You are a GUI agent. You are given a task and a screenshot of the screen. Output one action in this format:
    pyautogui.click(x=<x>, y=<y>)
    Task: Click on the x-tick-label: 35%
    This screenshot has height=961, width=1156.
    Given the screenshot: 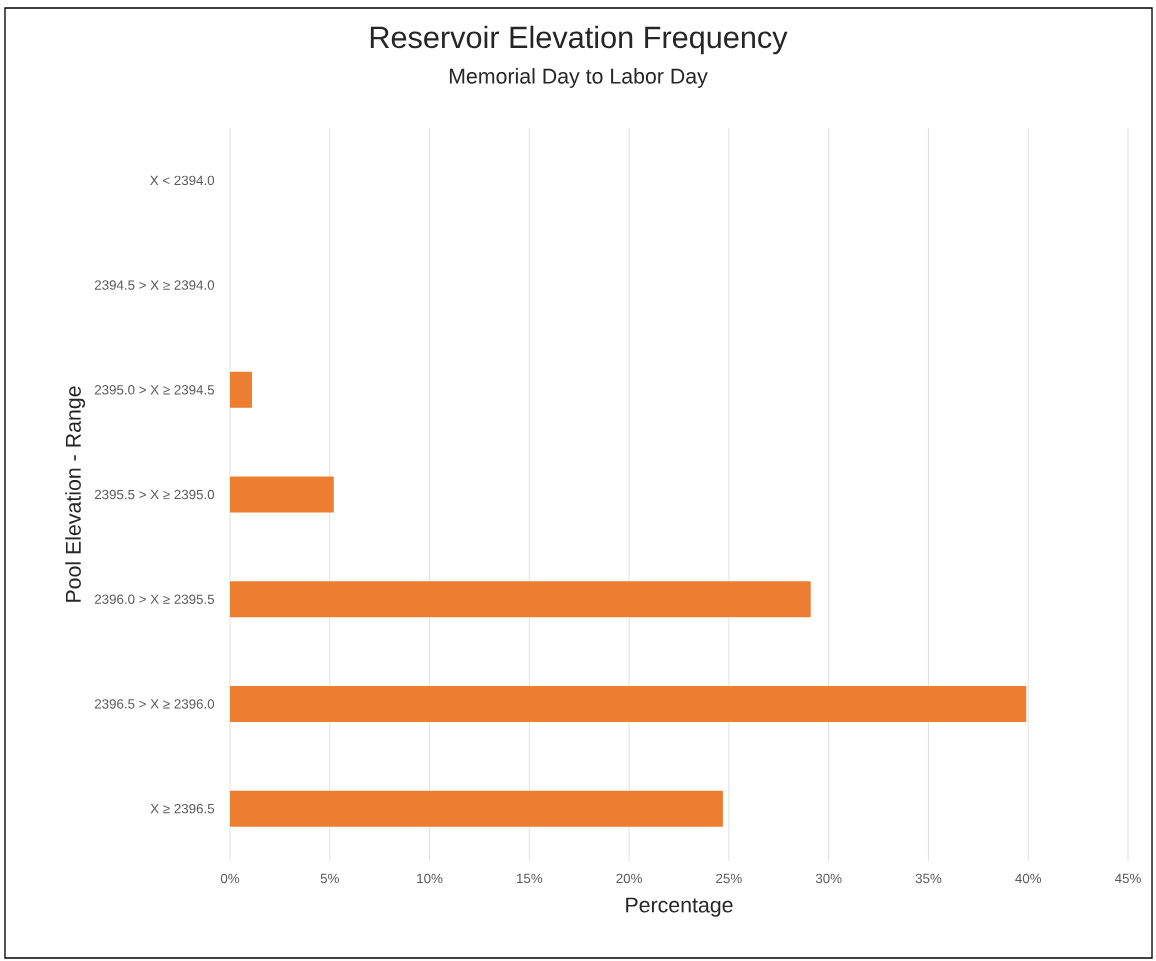 What is the action you would take?
    pyautogui.click(x=928, y=878)
    